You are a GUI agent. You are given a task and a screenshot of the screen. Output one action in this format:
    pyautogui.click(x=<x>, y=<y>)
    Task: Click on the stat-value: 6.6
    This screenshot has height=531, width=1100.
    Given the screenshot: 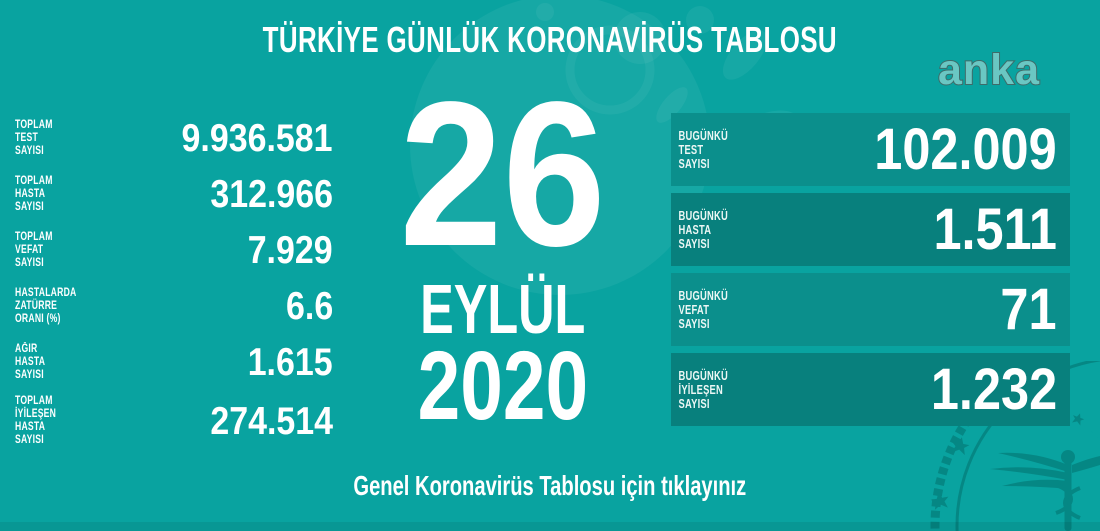 What is the action you would take?
    pyautogui.click(x=309, y=306)
    